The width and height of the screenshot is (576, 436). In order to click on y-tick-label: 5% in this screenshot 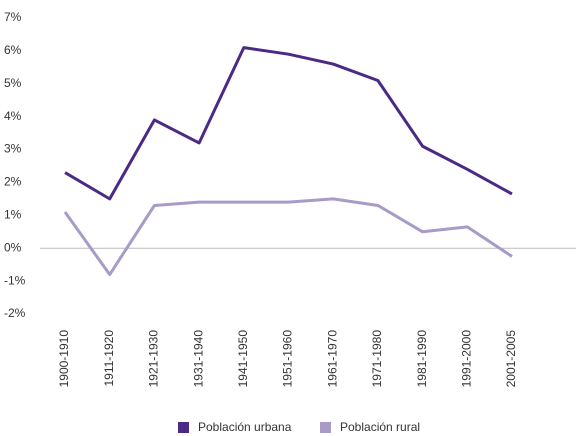, I will do `click(13, 83)`.